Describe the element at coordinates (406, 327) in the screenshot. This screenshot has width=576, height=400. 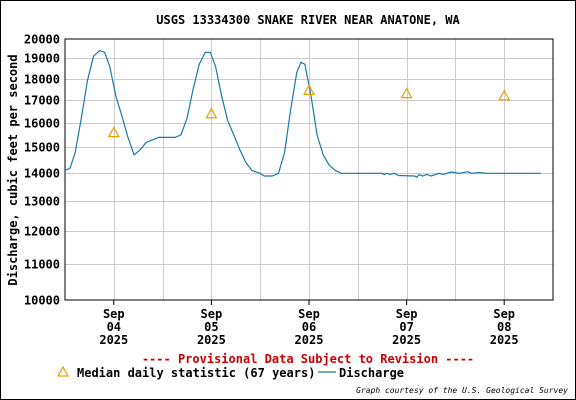
I see `x-tick-day: 07` at that location.